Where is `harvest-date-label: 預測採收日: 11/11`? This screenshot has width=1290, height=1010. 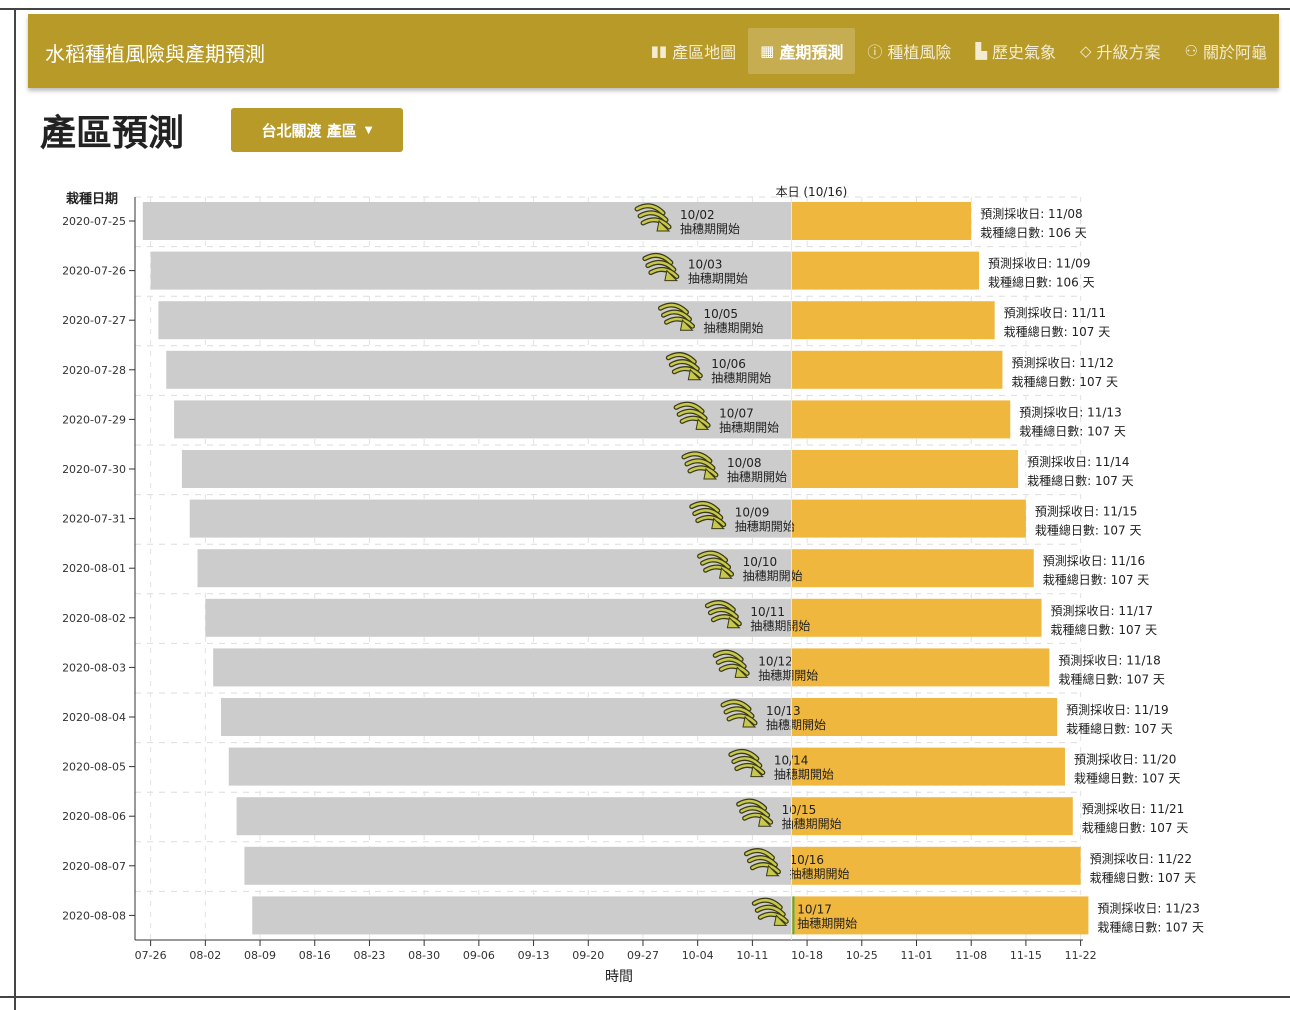 harvest-date-label: 預測採收日: 11/11 is located at coordinates (1055, 313).